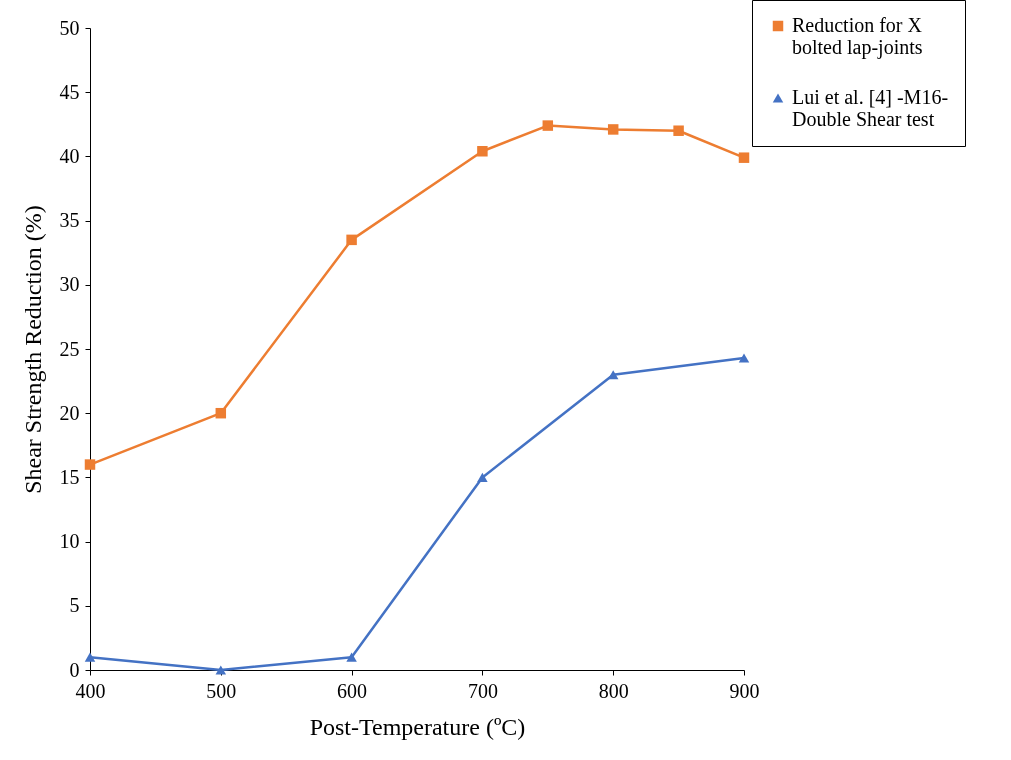 This screenshot has width=1011, height=760. Describe the element at coordinates (69, 284) in the screenshot. I see `y-tick-label: 30` at that location.